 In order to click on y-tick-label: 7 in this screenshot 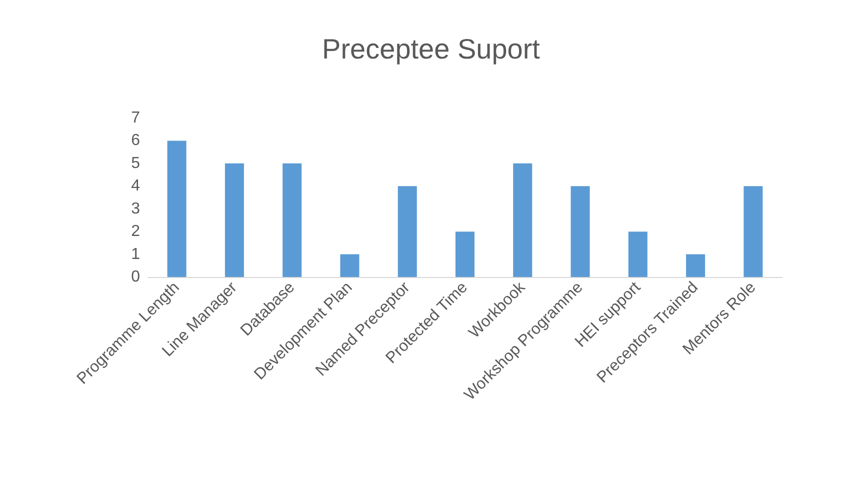, I will do `click(135, 118)`.